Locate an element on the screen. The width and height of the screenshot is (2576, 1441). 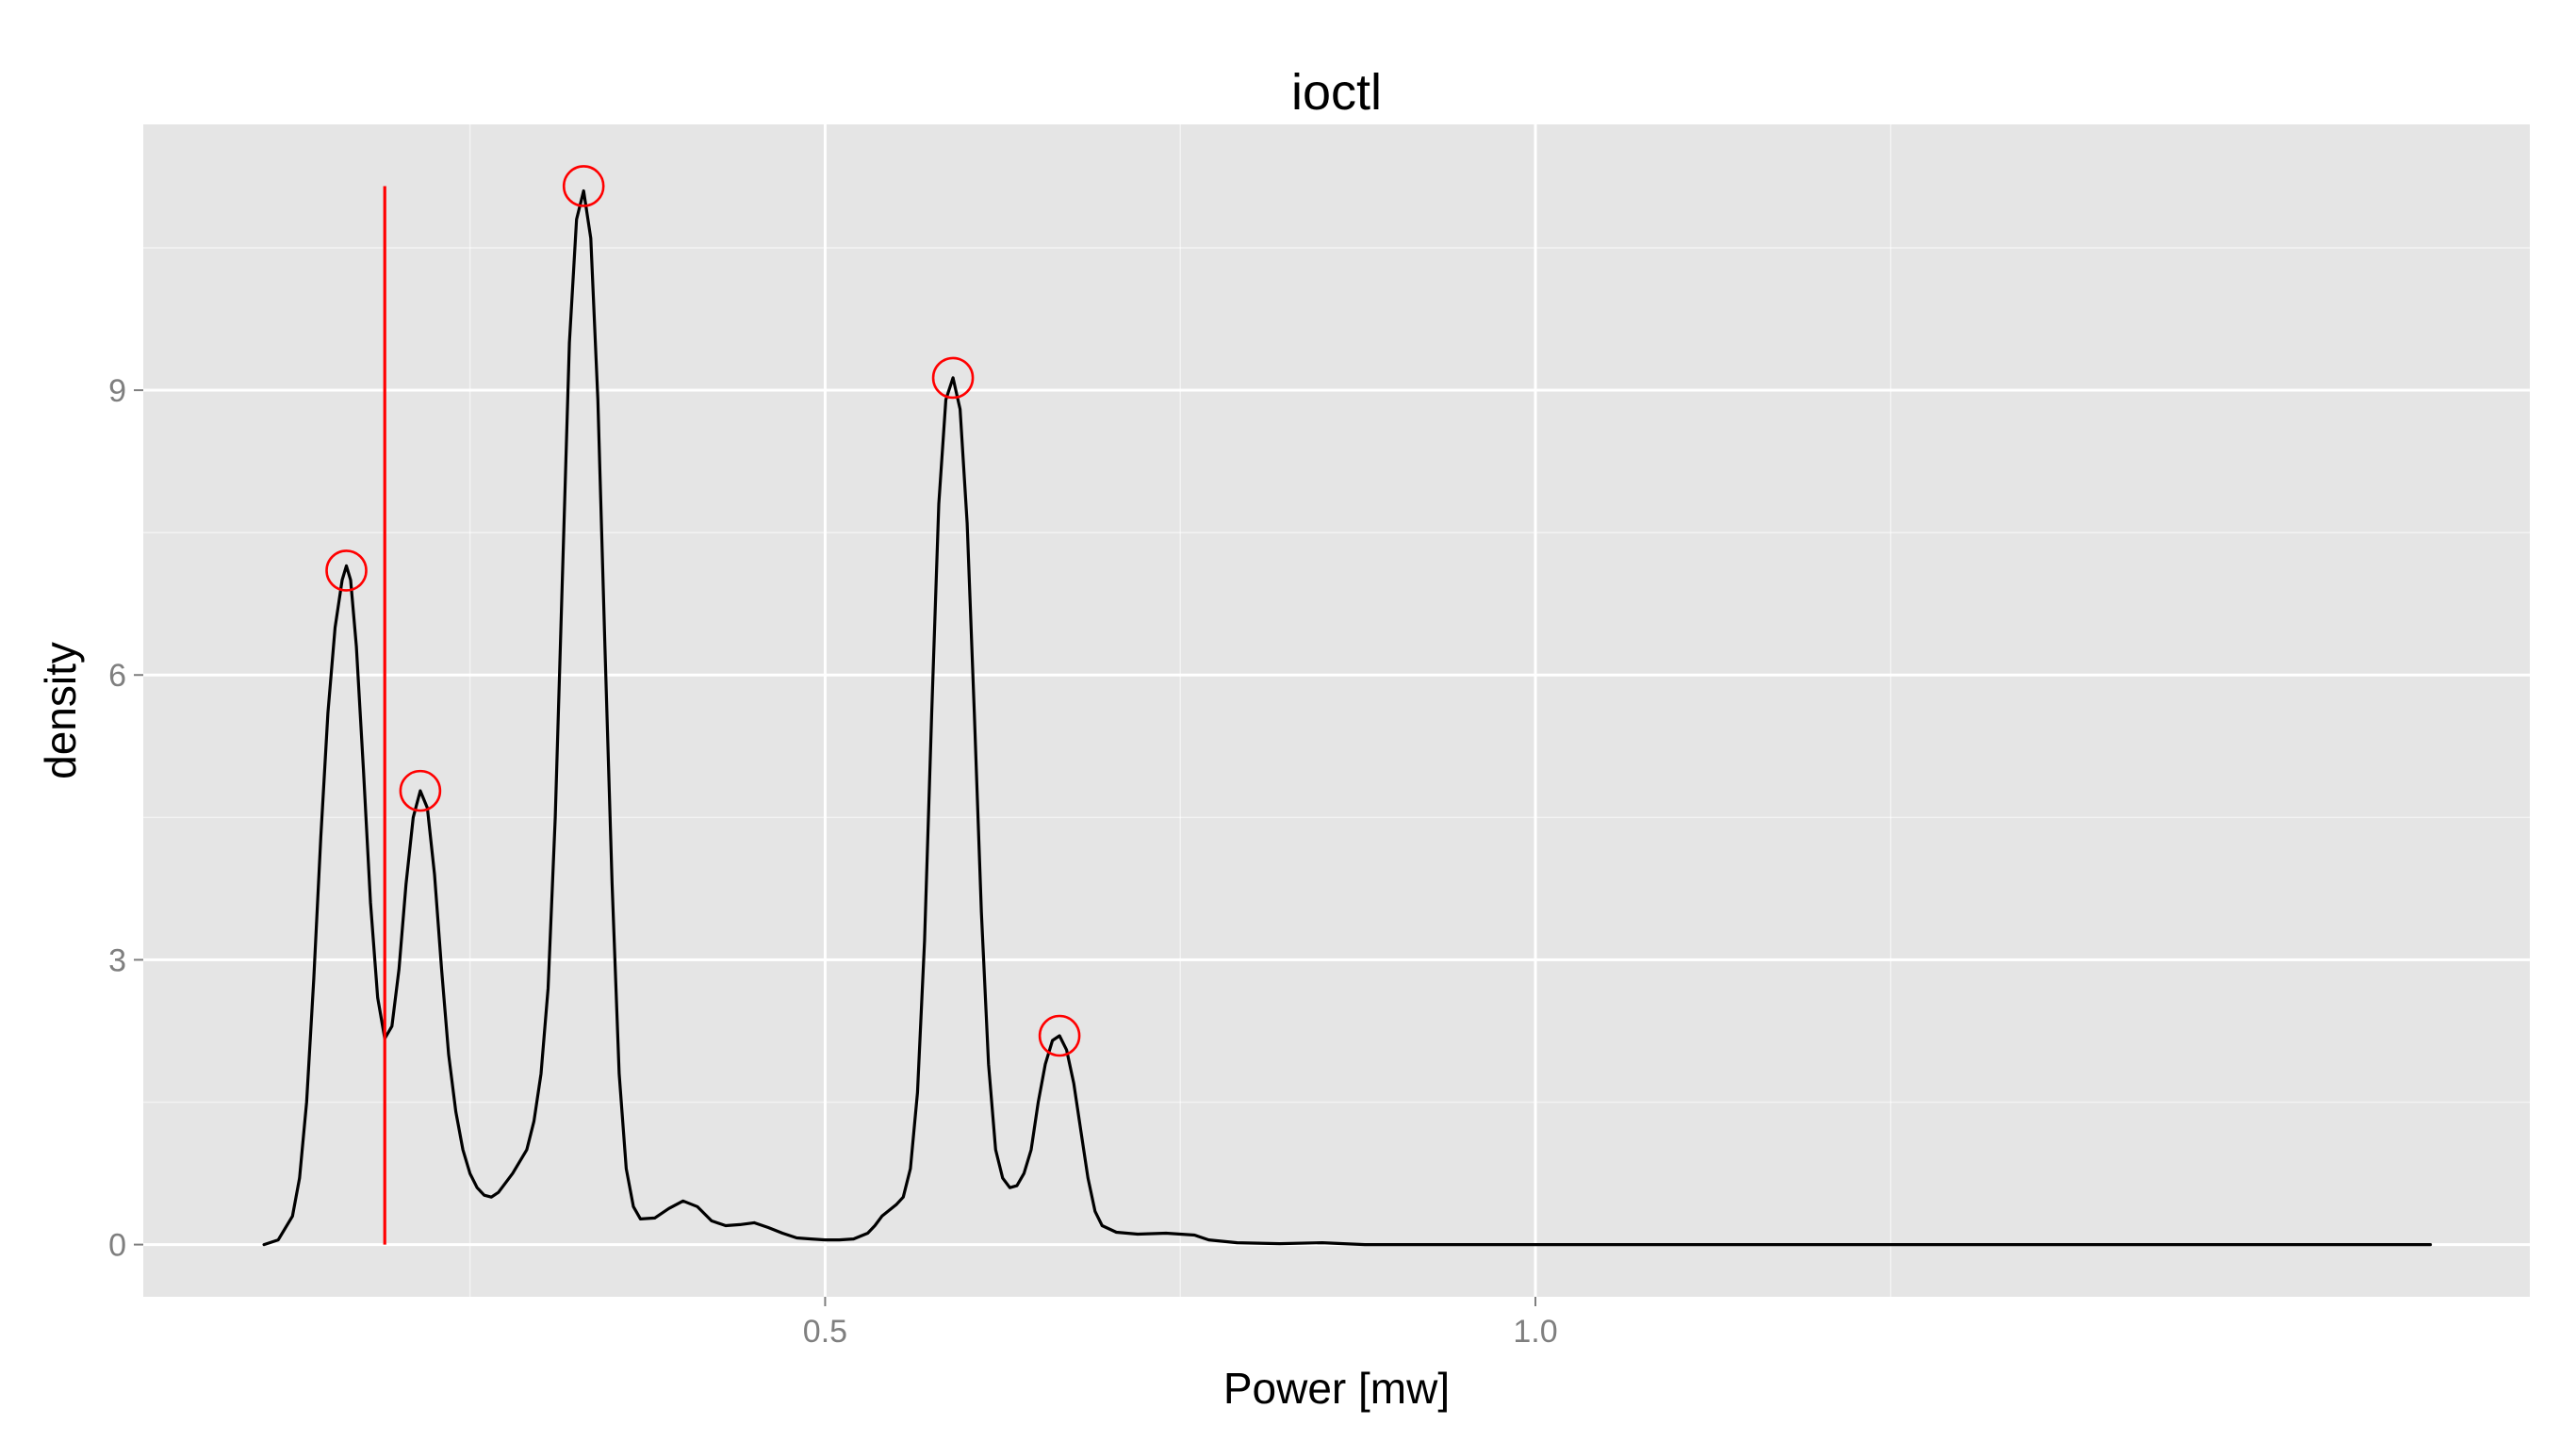
y-tick-label: 0 is located at coordinates (117, 1246).